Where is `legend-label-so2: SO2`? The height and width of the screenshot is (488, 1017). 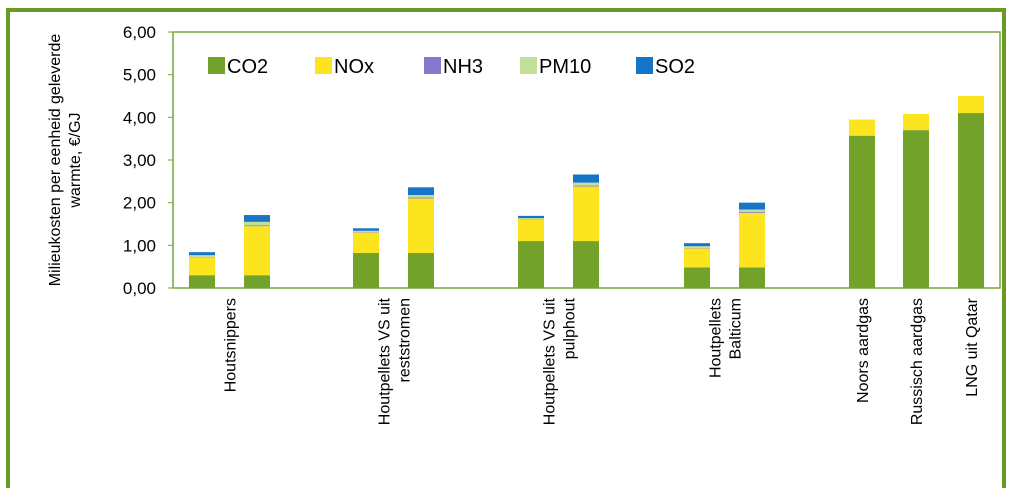
legend-label-so2: SO2 is located at coordinates (675, 67).